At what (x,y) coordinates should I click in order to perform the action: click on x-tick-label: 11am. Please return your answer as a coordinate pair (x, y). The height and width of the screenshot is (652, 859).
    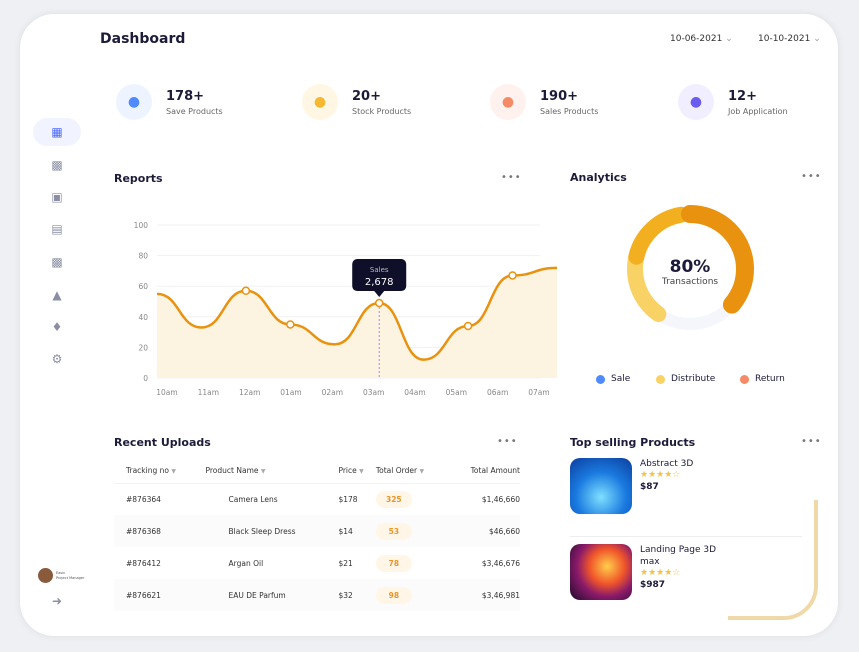
    Looking at the image, I should click on (208, 392).